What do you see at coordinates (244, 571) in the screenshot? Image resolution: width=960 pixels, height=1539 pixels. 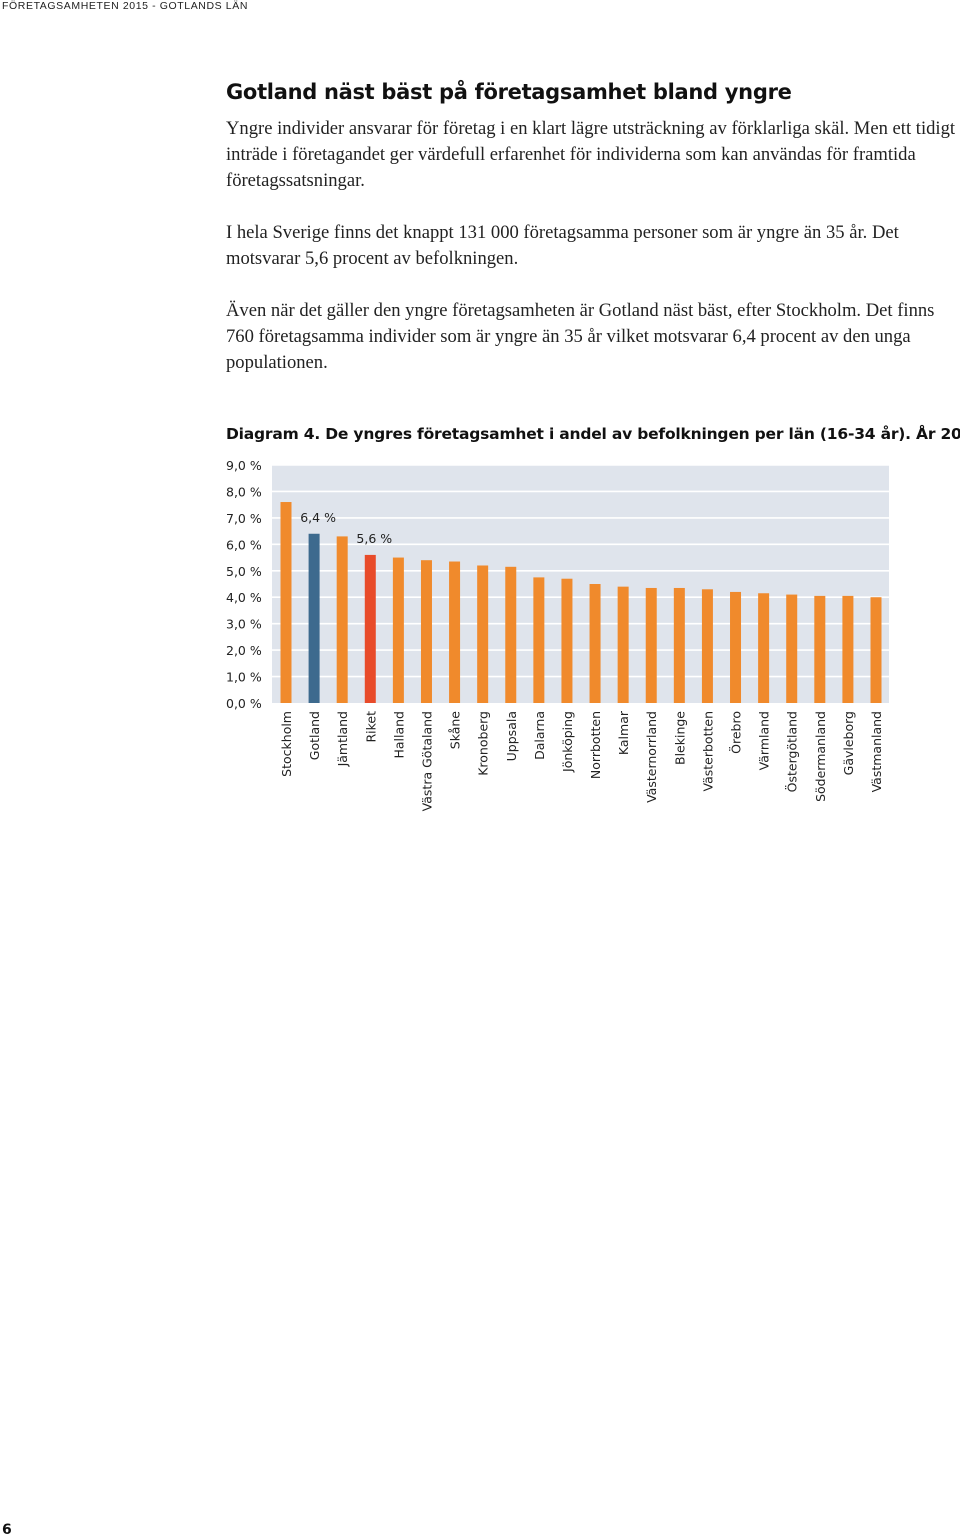 I see `y-tick-label: 5,0 %` at bounding box center [244, 571].